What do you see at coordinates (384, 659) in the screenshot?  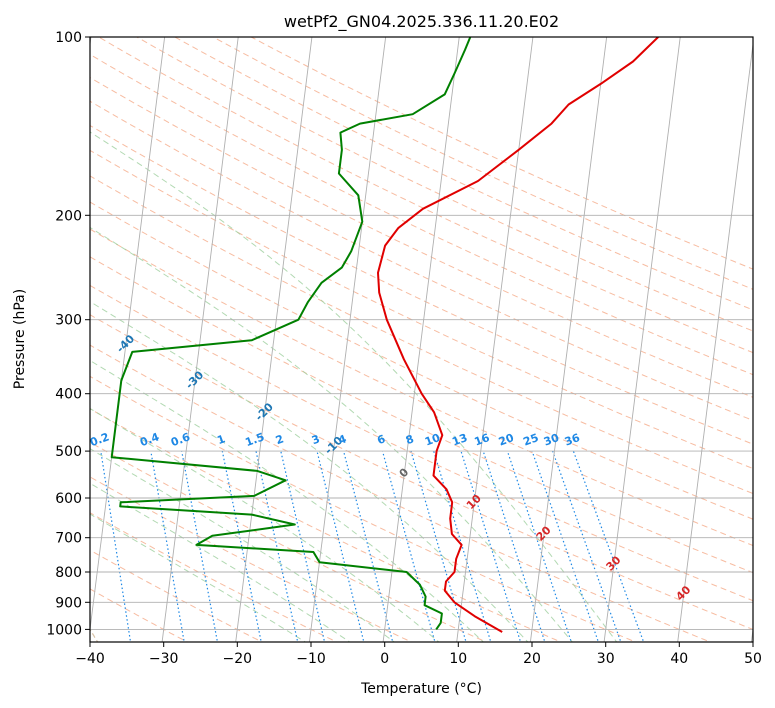 I see `x-tick-label: 0` at bounding box center [384, 659].